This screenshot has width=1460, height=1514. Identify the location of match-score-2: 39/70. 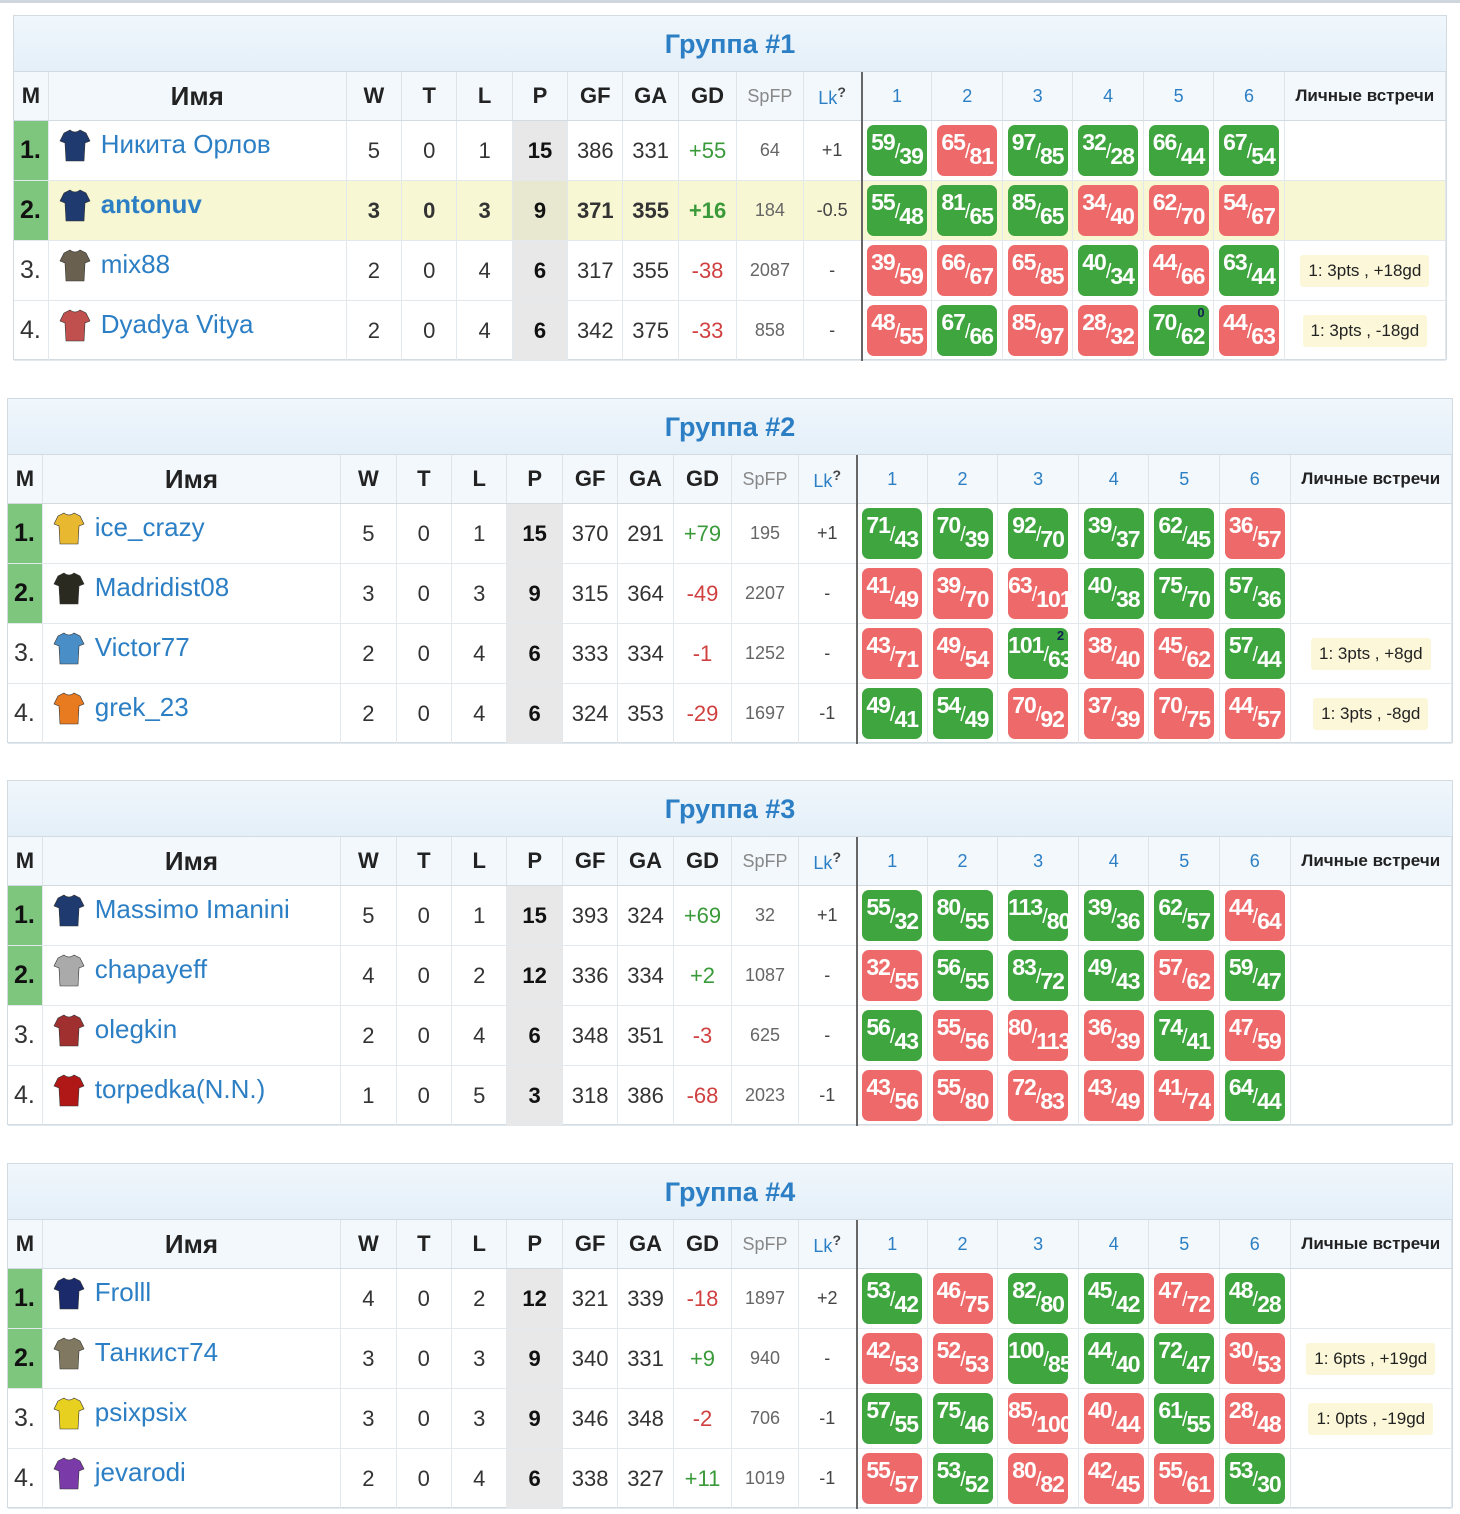
(962, 593).